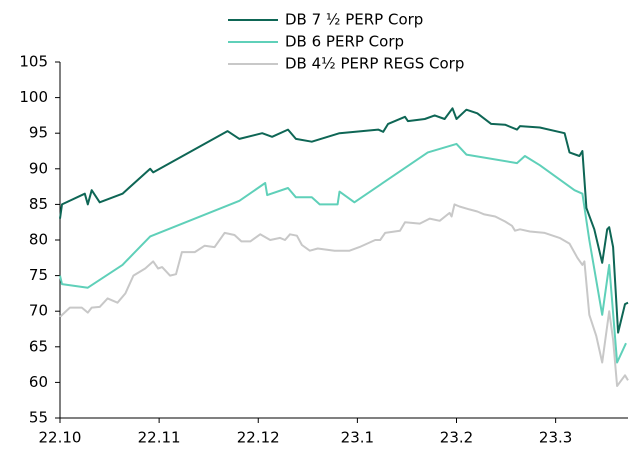 This screenshot has height=454, width=629. I want to click on y-tick-label: 55, so click(38, 418).